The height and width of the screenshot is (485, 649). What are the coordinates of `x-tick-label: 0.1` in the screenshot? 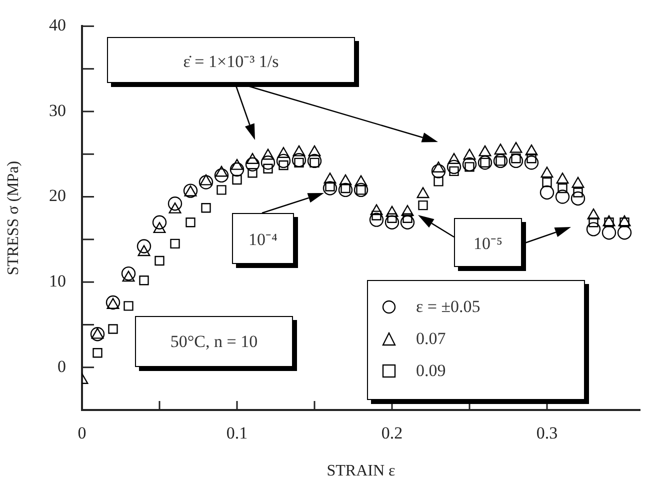 It's located at (237, 433).